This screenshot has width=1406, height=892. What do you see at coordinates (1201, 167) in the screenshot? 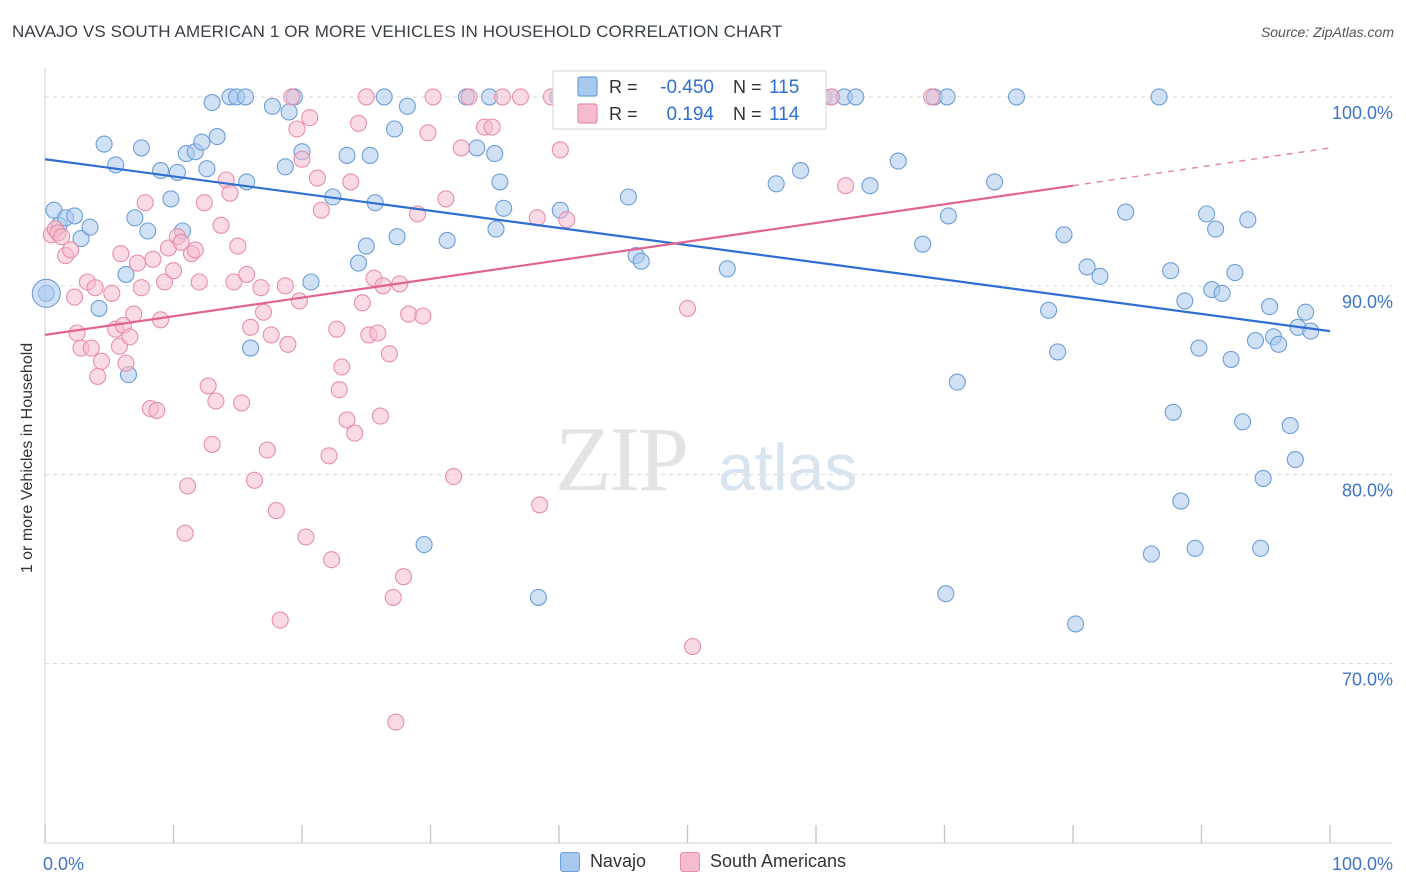
I see `south-americans-trend-extension` at bounding box center [1201, 167].